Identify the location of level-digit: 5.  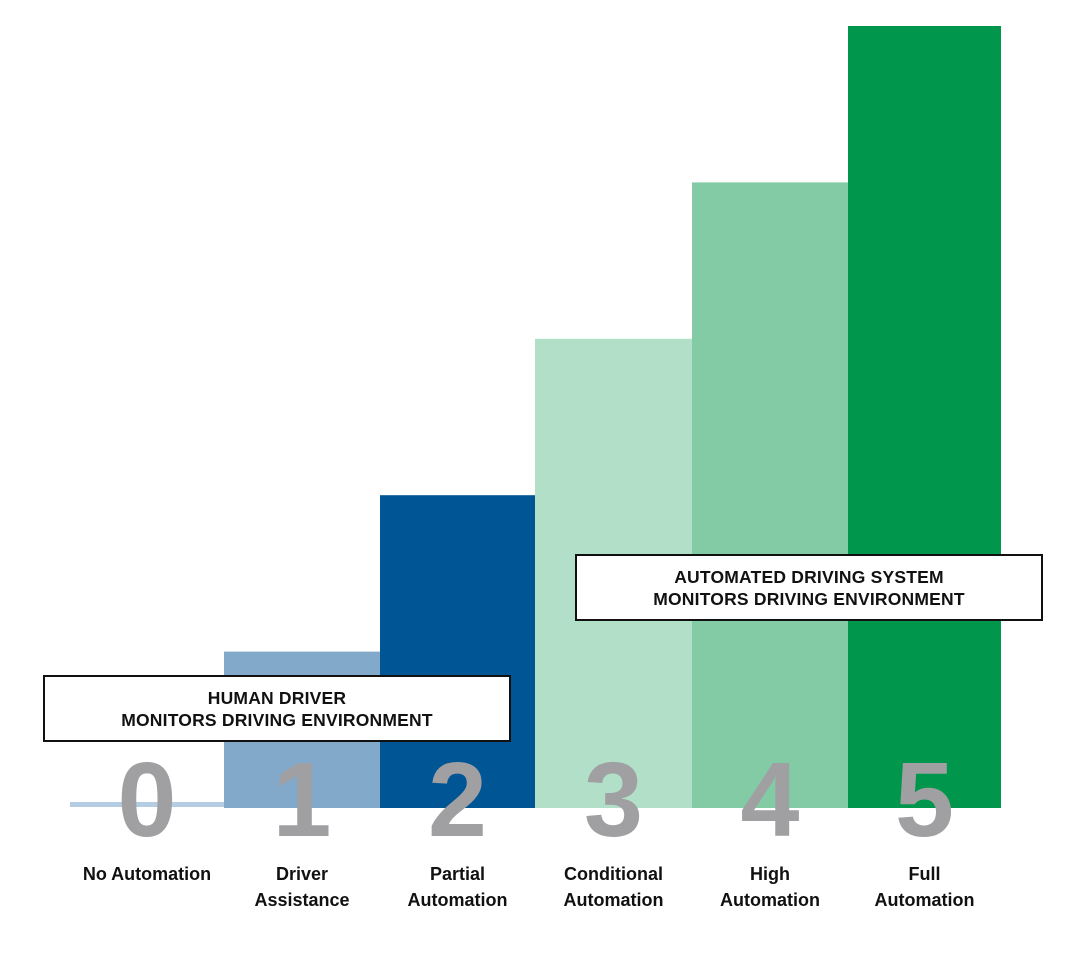
(924, 800).